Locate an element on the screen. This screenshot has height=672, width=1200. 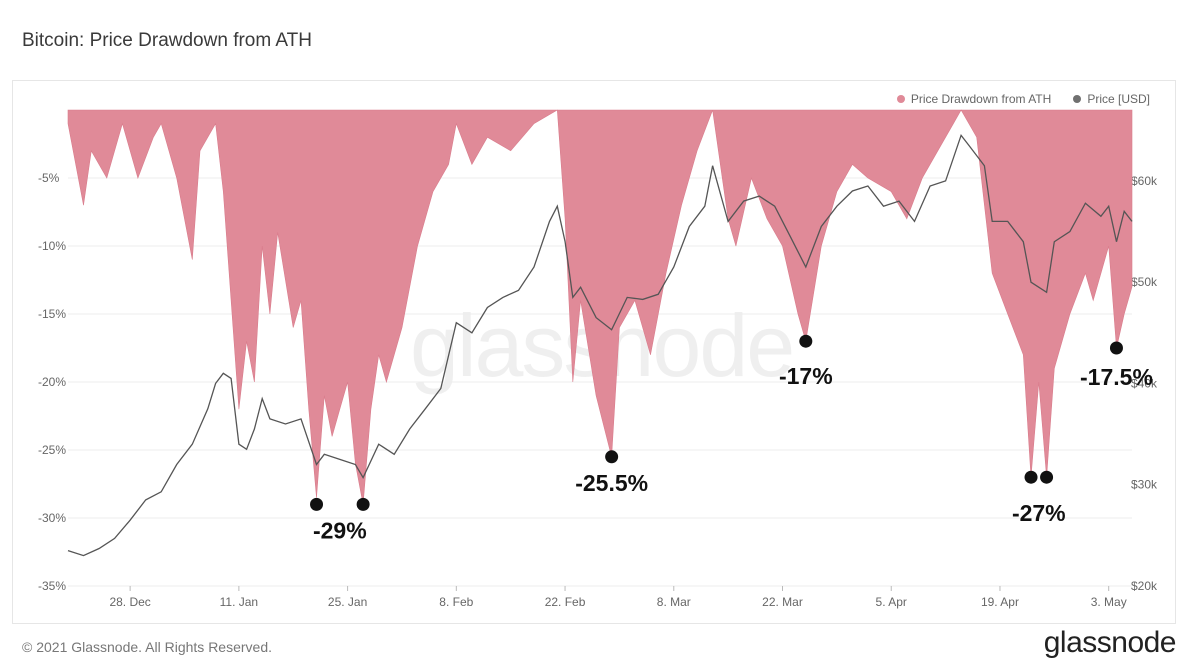
y-left-tick-label: -10% is located at coordinates (52, 246).